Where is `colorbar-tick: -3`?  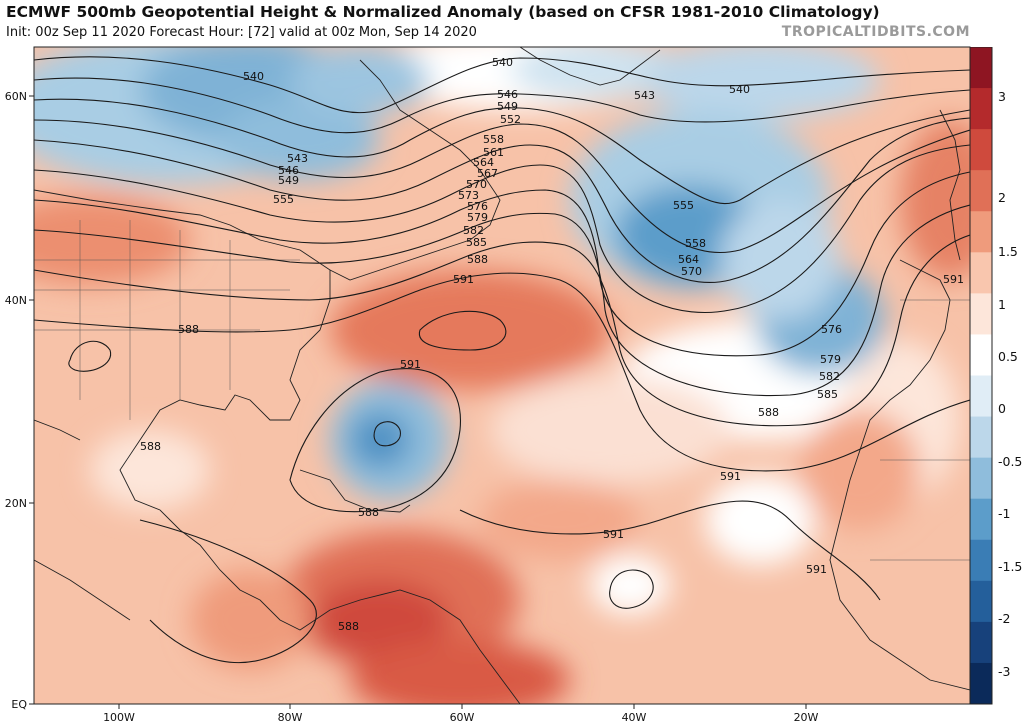
colorbar-tick: -3 is located at coordinates (1004, 671).